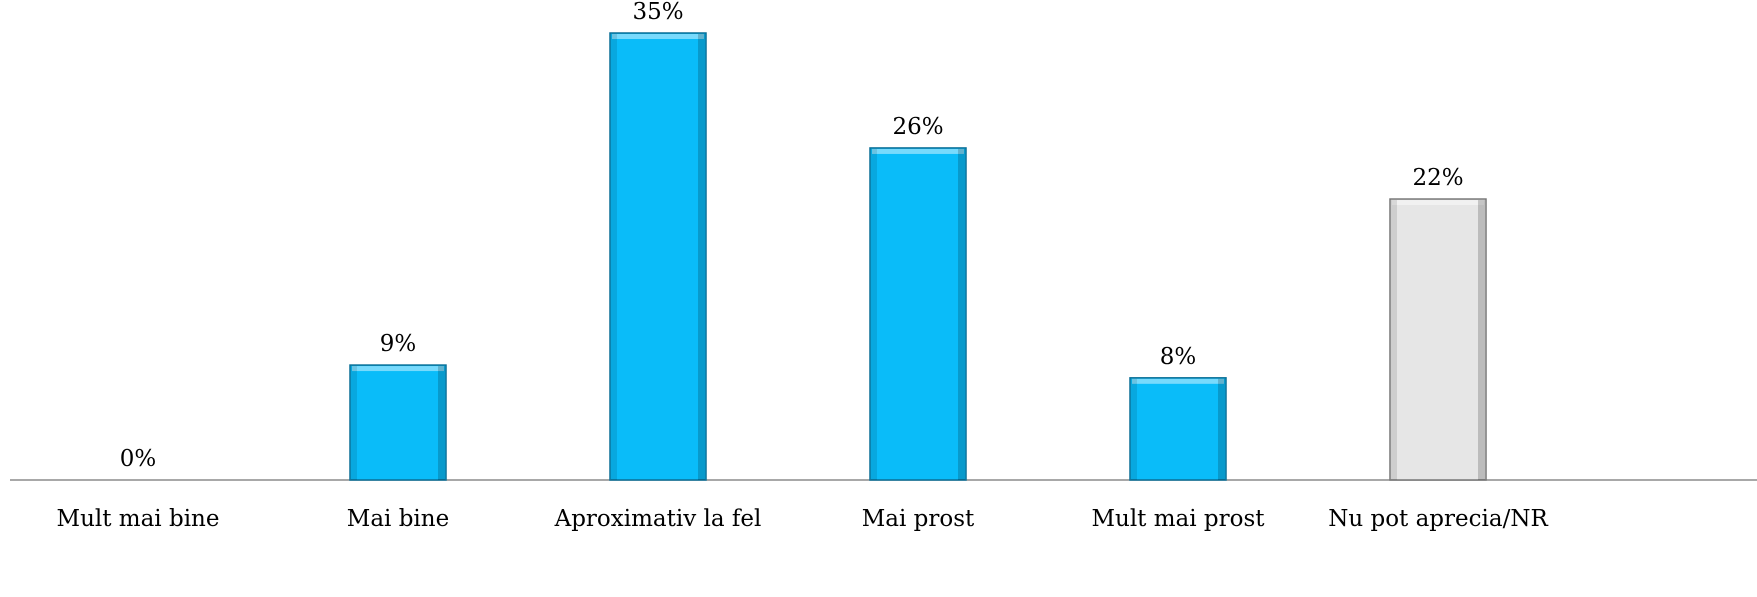 The height and width of the screenshot is (597, 1757). Describe the element at coordinates (918, 519) in the screenshot. I see `x-tick-label: Mai prost` at that location.